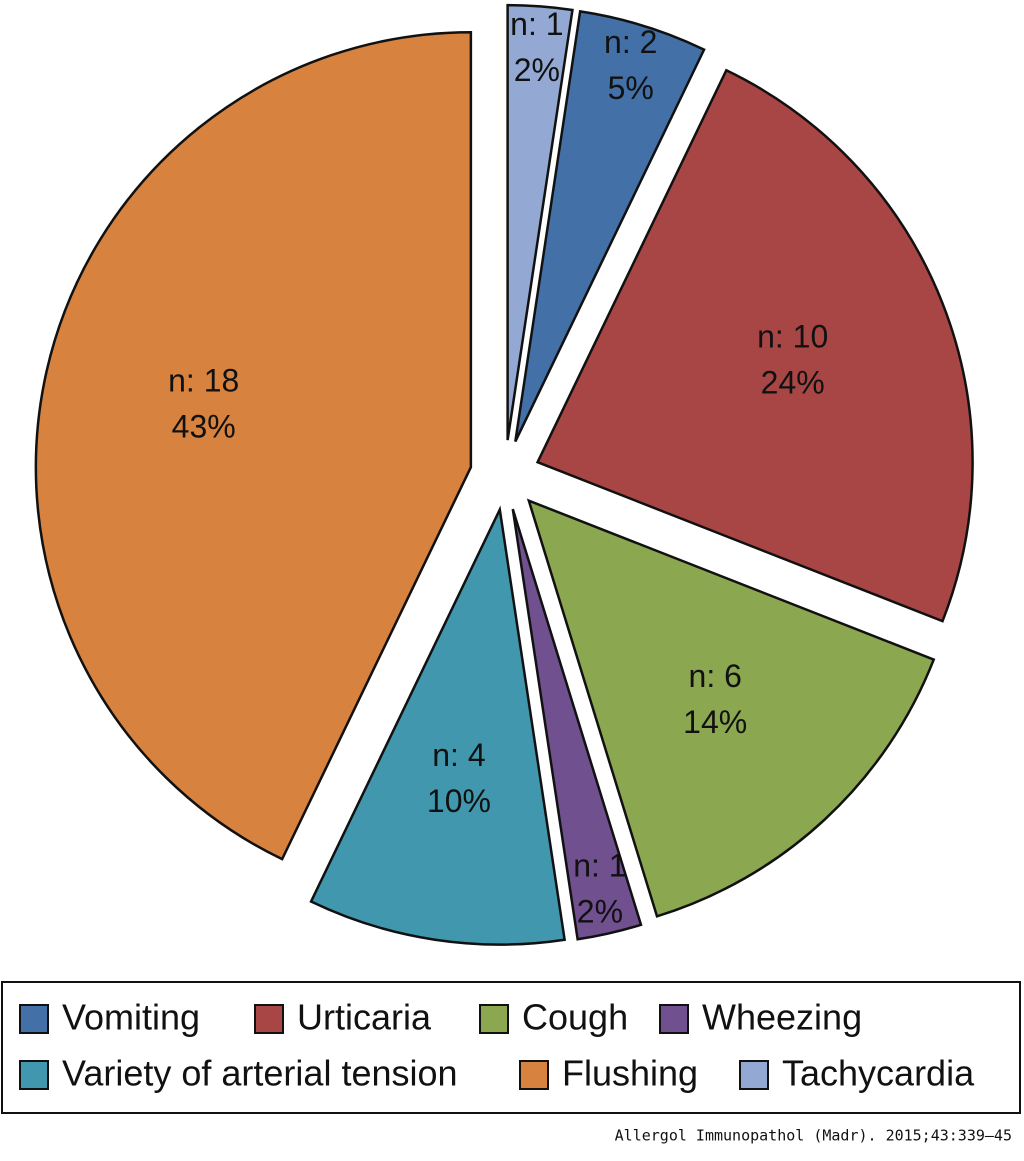  I want to click on slice-percent-label: 10%, so click(459, 801).